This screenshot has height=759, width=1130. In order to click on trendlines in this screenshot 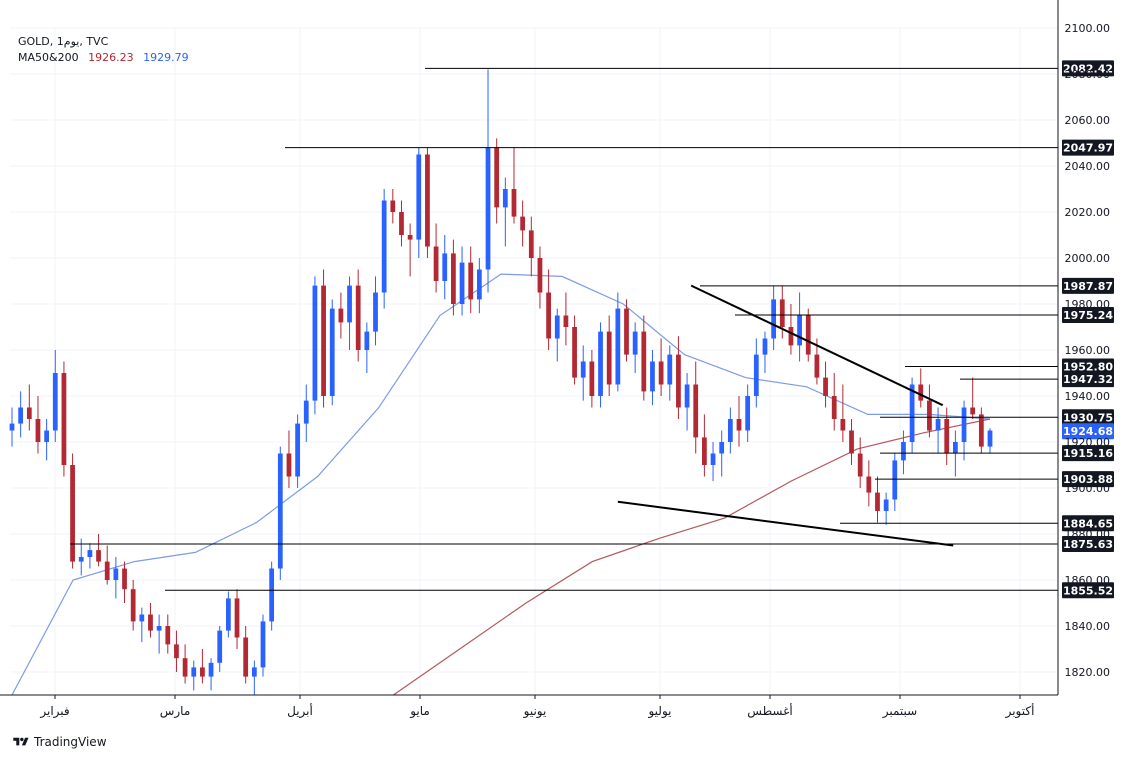, I will do `click(785, 415)`.